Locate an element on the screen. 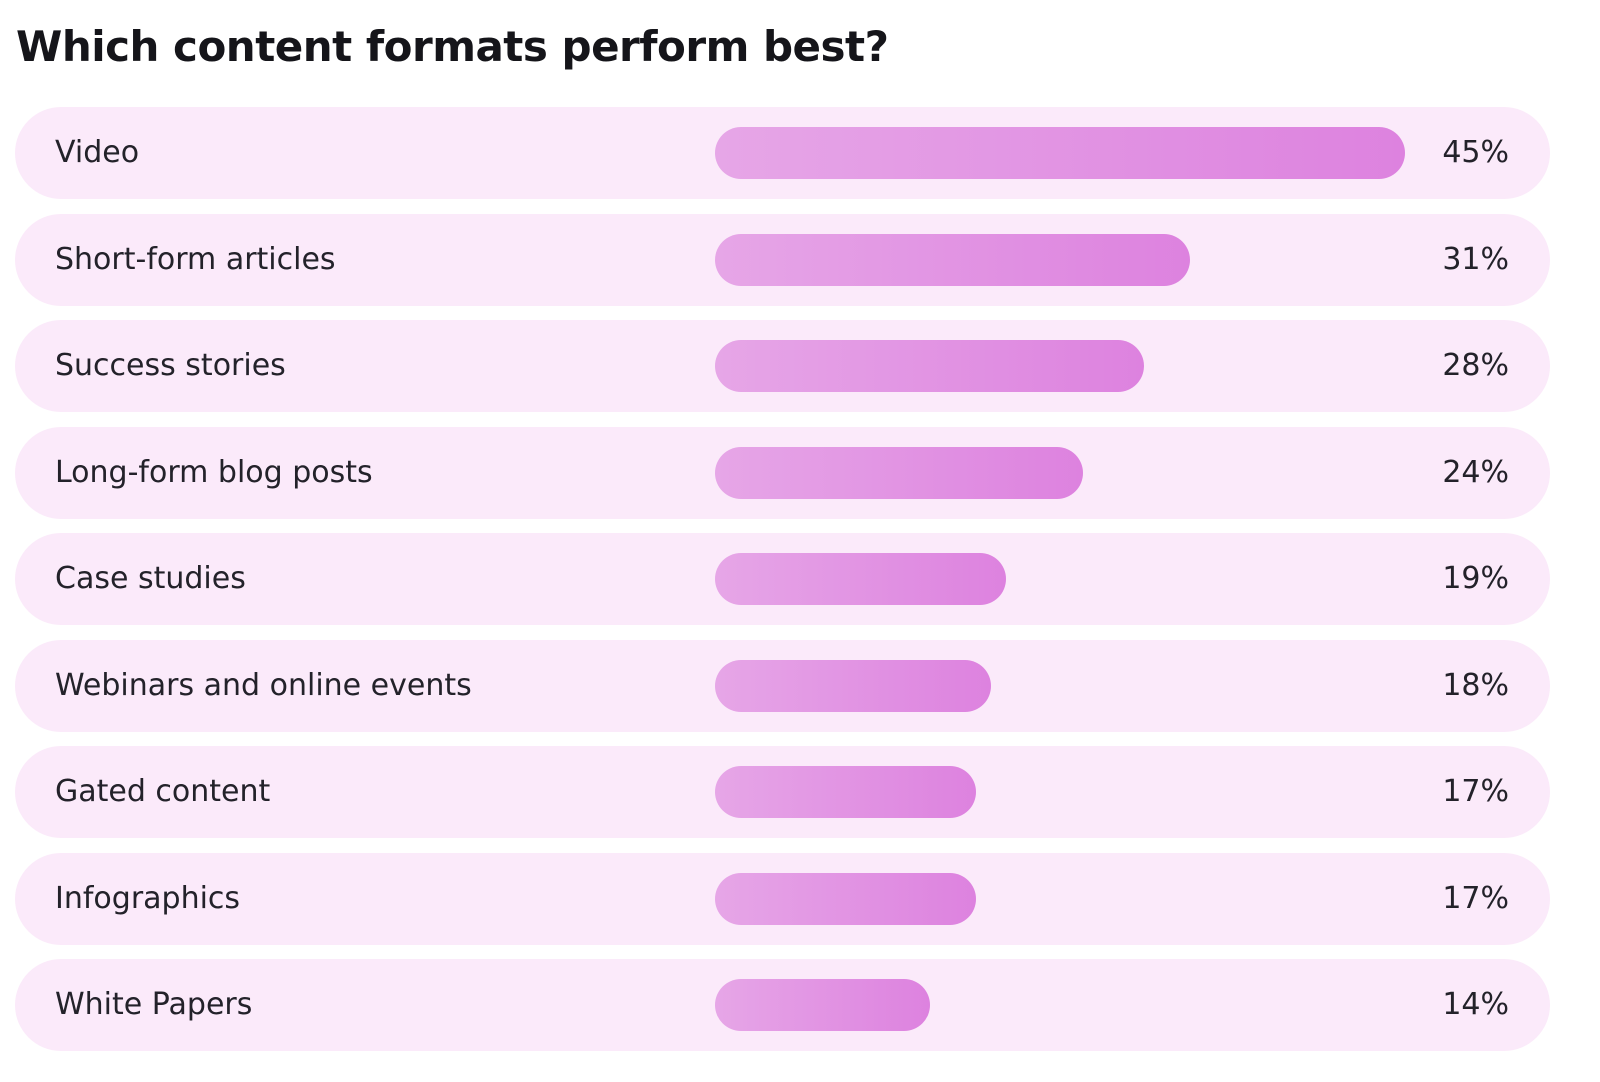  category-label: Long-form blog posts is located at coordinates (214, 472).